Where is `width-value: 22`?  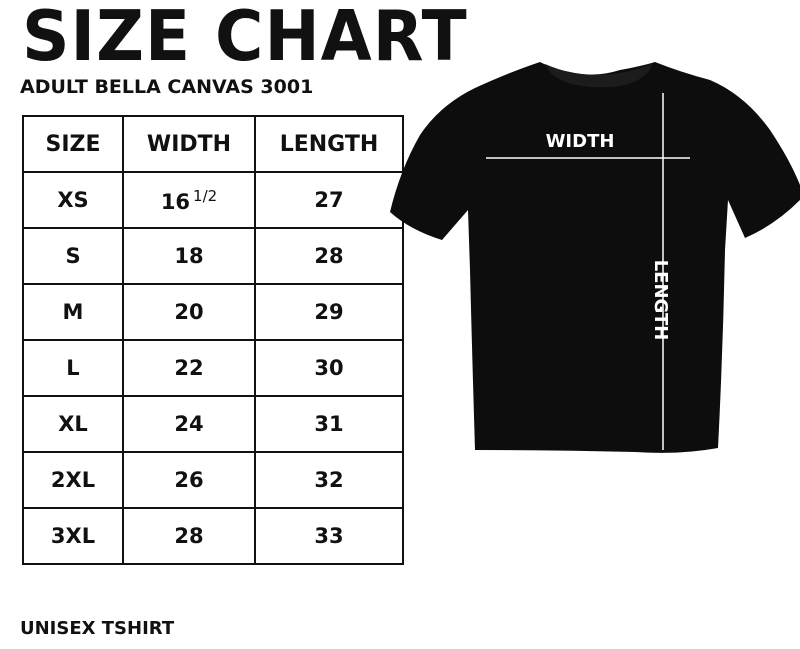
width-value: 22 is located at coordinates (189, 368).